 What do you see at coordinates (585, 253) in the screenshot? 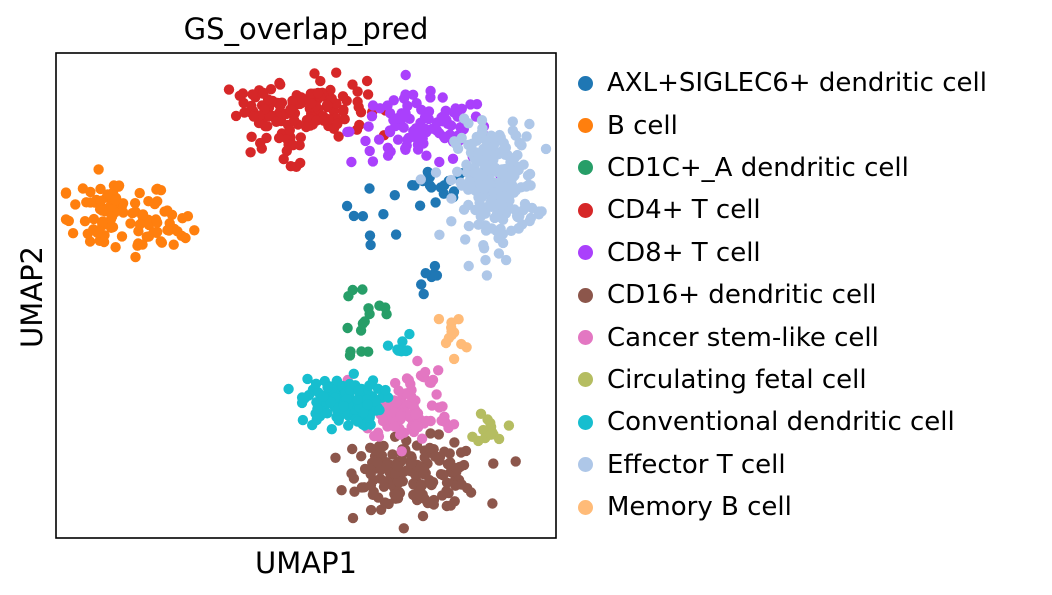
I see `legend-swatch` at bounding box center [585, 253].